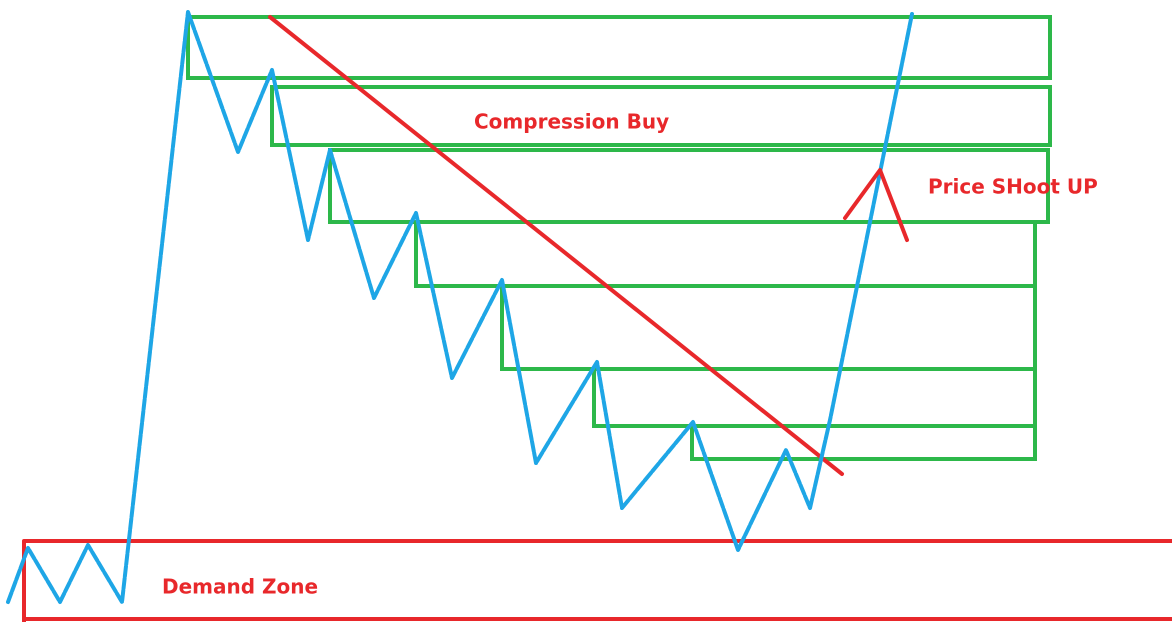  What do you see at coordinates (240, 587) in the screenshot?
I see `demand-label: Demand Zone` at bounding box center [240, 587].